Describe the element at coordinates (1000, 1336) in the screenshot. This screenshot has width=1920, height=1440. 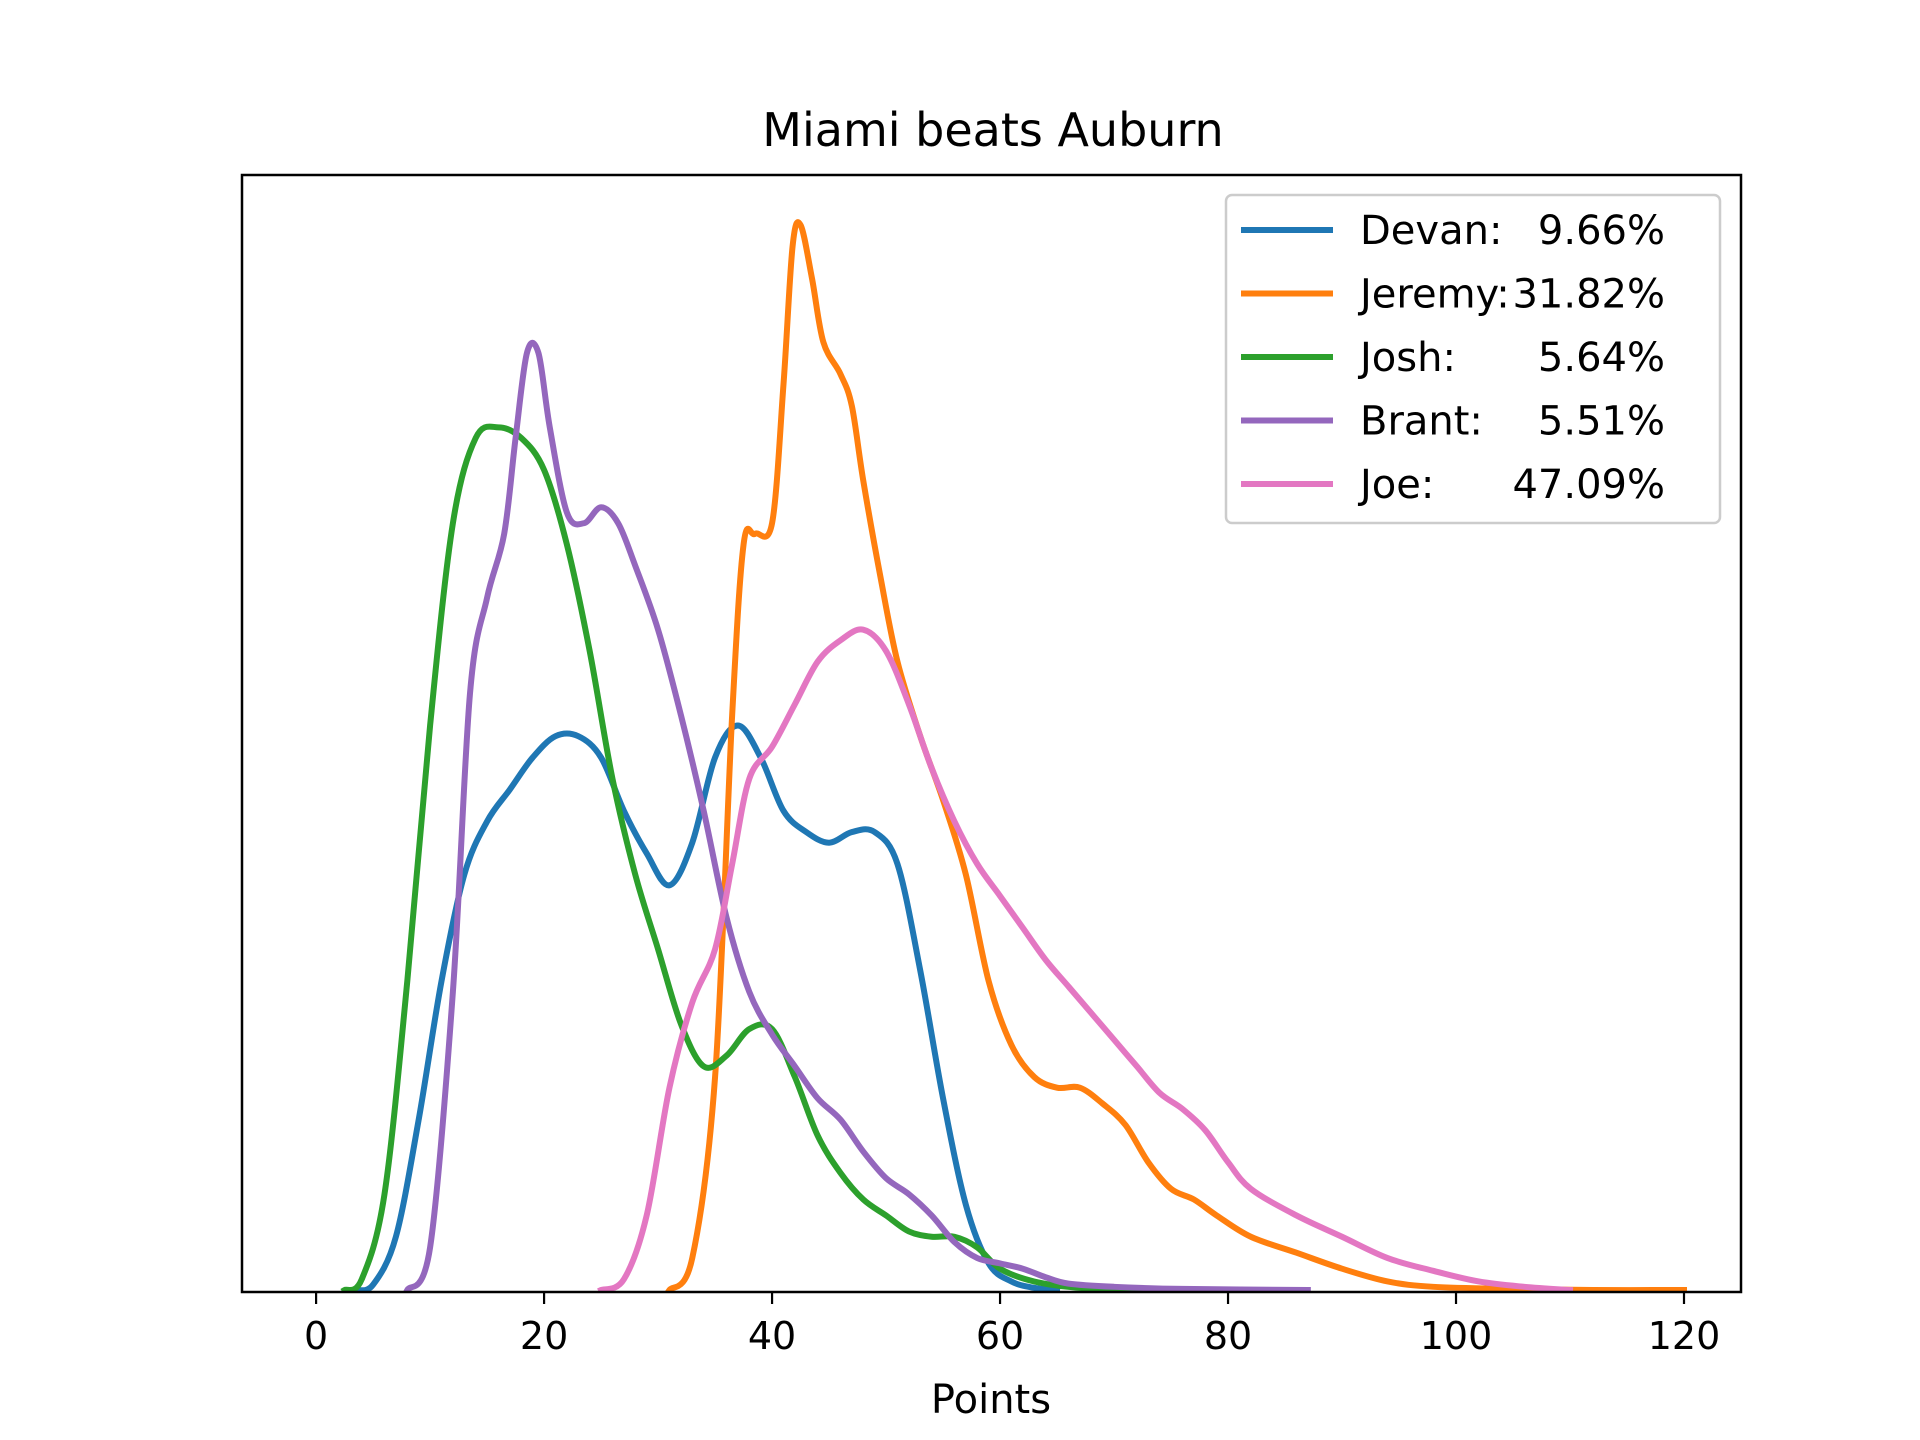
I see `x-tick-label: 60` at that location.